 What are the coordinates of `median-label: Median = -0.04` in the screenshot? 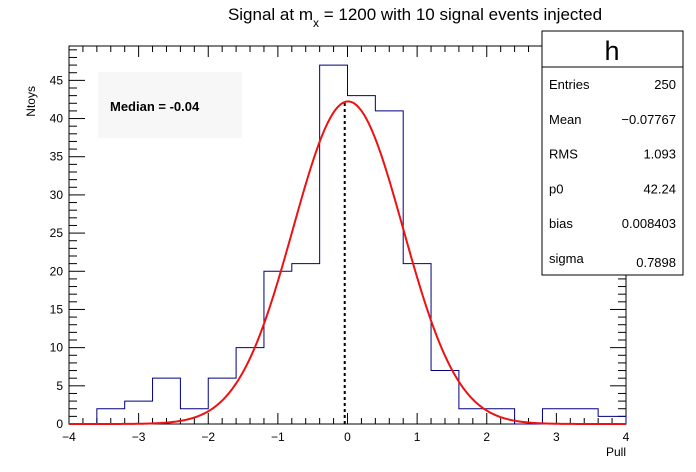 It's located at (155, 106).